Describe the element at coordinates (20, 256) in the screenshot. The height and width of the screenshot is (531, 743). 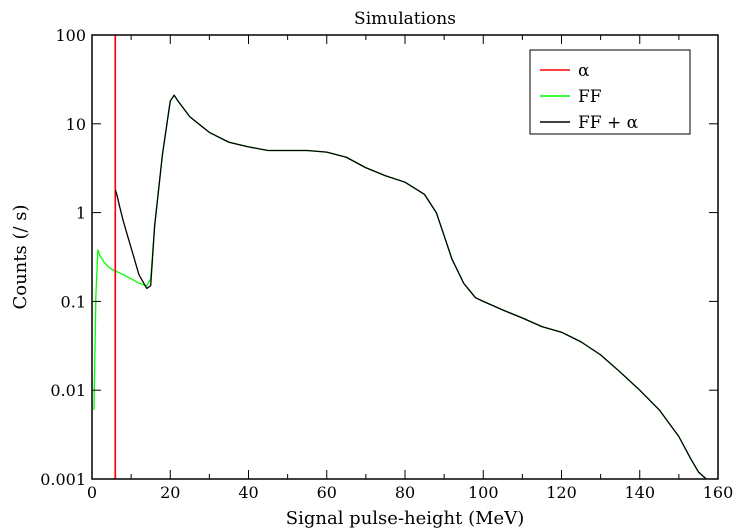
I see `y-axis-label: Counts (/ s)` at that location.